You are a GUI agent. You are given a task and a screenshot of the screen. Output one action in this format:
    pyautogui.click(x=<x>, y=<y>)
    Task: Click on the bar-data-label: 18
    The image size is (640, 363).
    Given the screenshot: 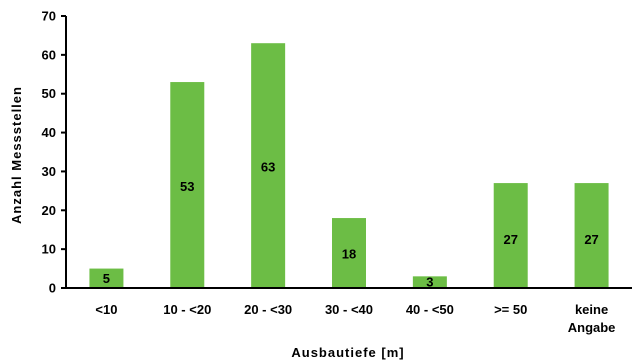 What is the action you would take?
    pyautogui.click(x=349, y=254)
    